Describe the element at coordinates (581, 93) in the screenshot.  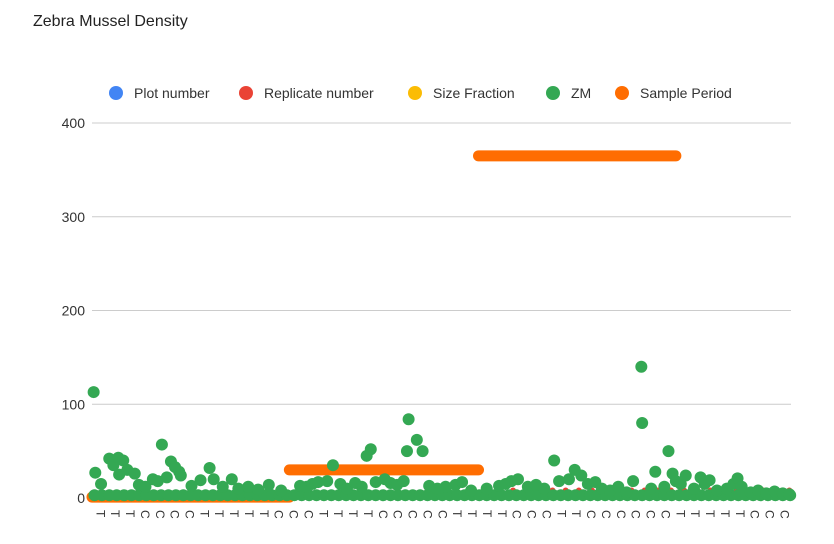
I see `legend-label: ZM` at that location.